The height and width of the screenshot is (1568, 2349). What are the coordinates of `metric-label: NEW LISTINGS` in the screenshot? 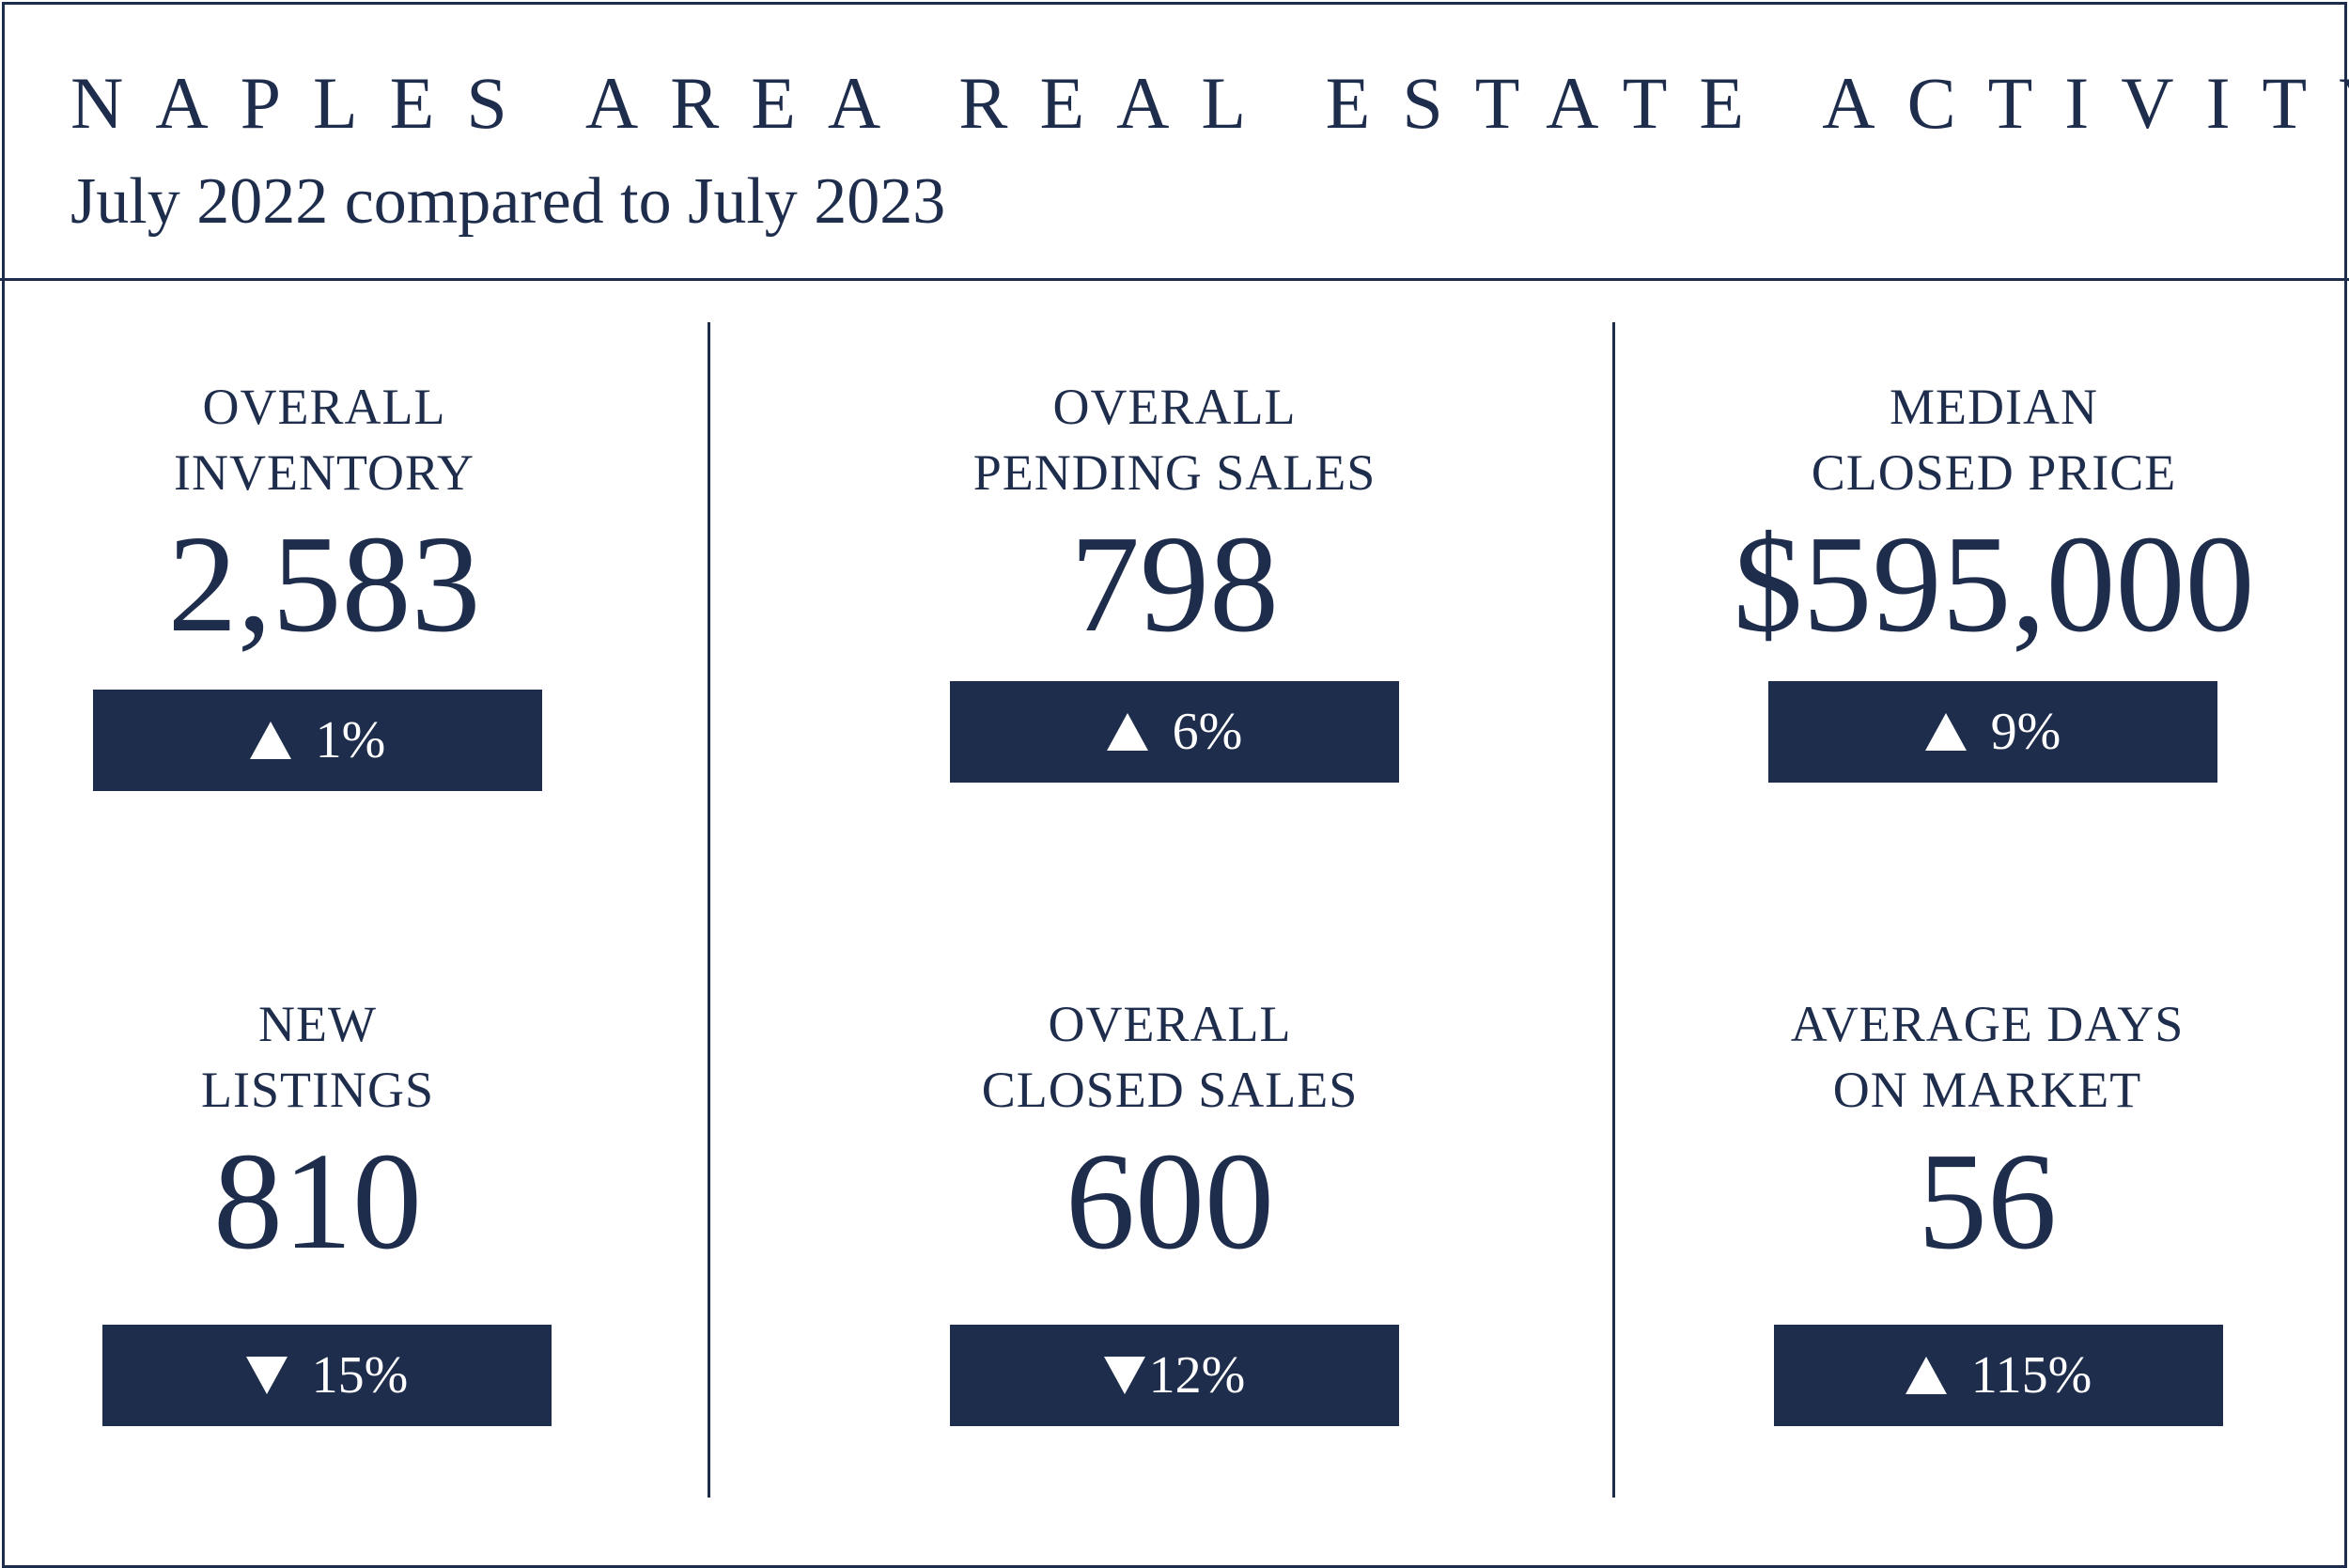 It's located at (337, 1057).